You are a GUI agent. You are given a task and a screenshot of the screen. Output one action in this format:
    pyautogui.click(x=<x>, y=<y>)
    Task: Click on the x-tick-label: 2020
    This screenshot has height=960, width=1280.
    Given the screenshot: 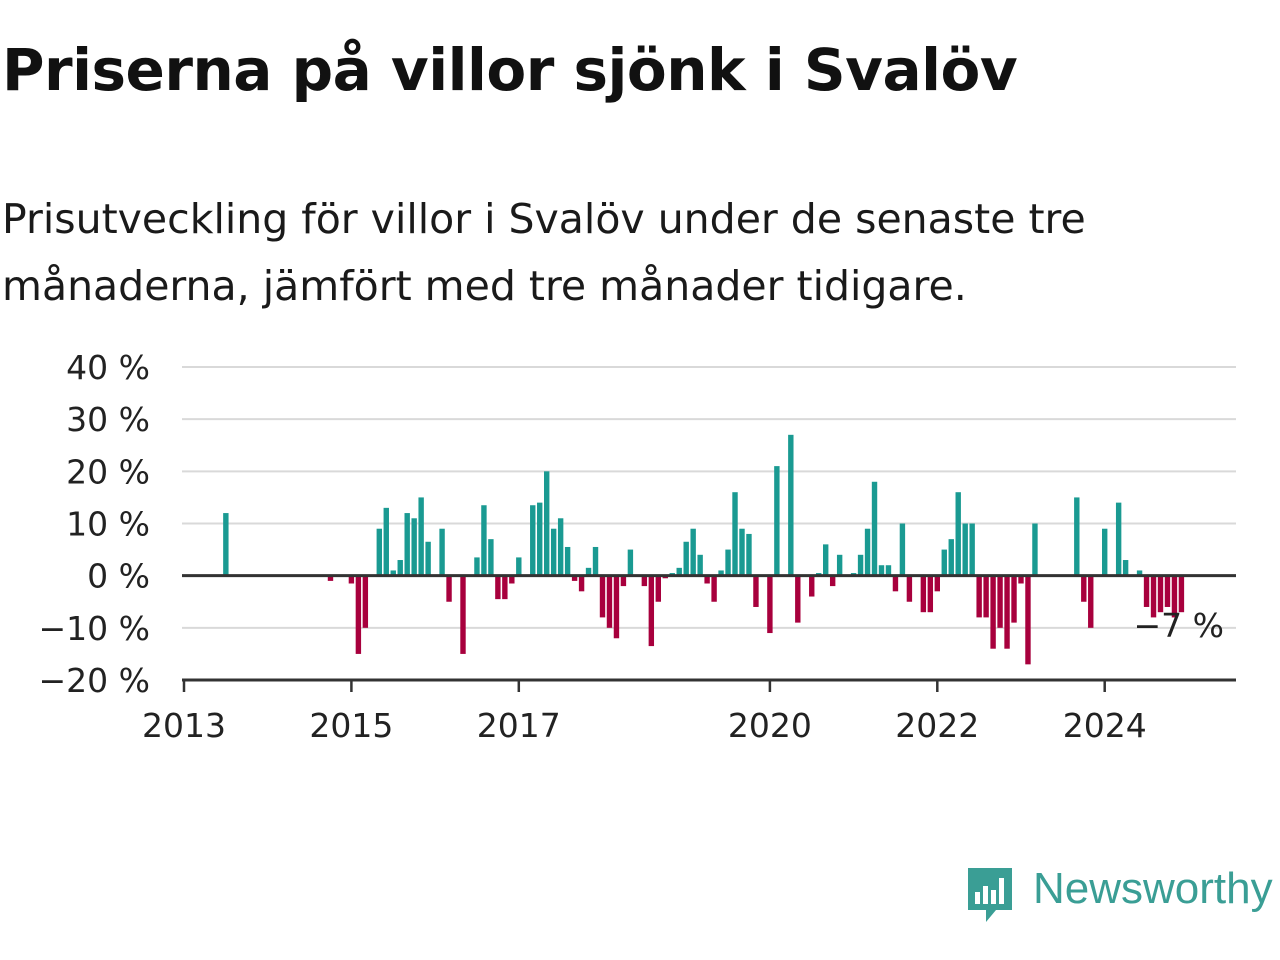 What is the action you would take?
    pyautogui.click(x=770, y=725)
    